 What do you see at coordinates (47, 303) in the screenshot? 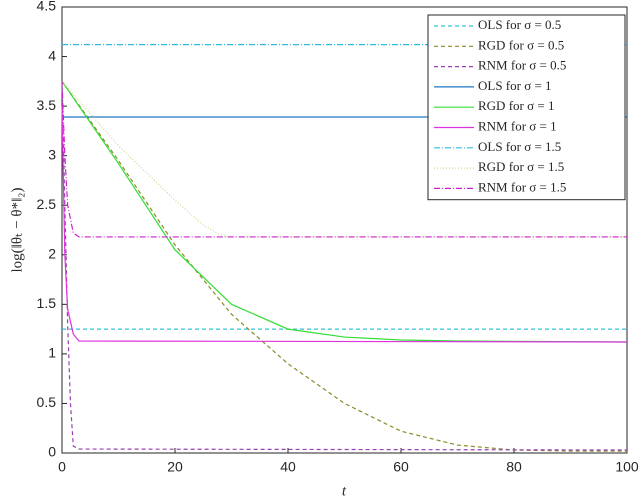
I see `y-tick-label: 1.5` at bounding box center [47, 303].